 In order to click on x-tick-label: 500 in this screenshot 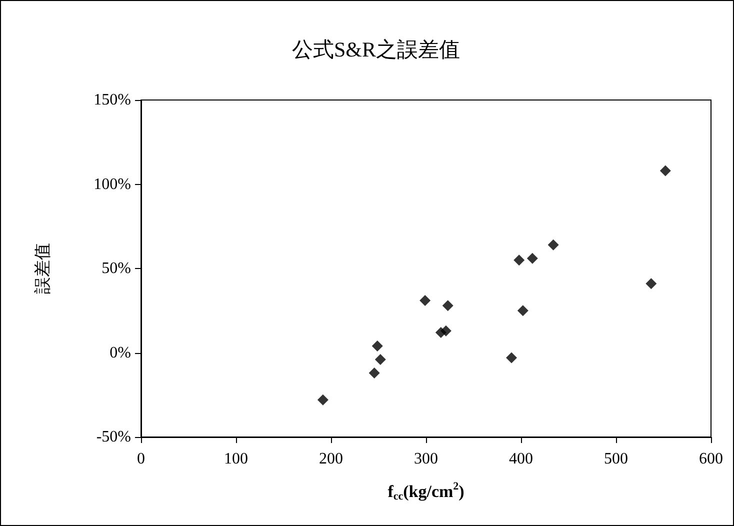, I will do `click(616, 459)`.